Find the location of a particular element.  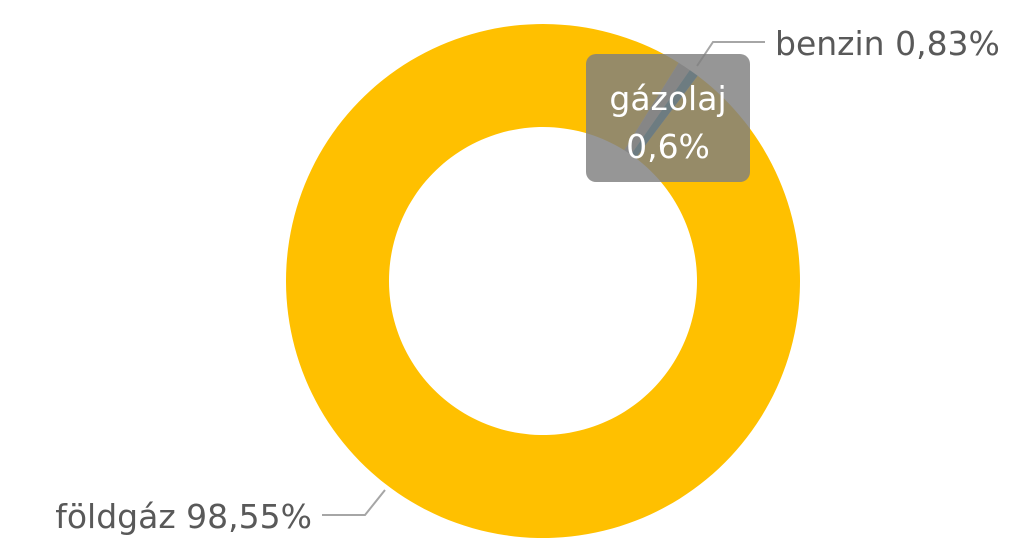

data-label: gázolaj is located at coordinates (667, 98).